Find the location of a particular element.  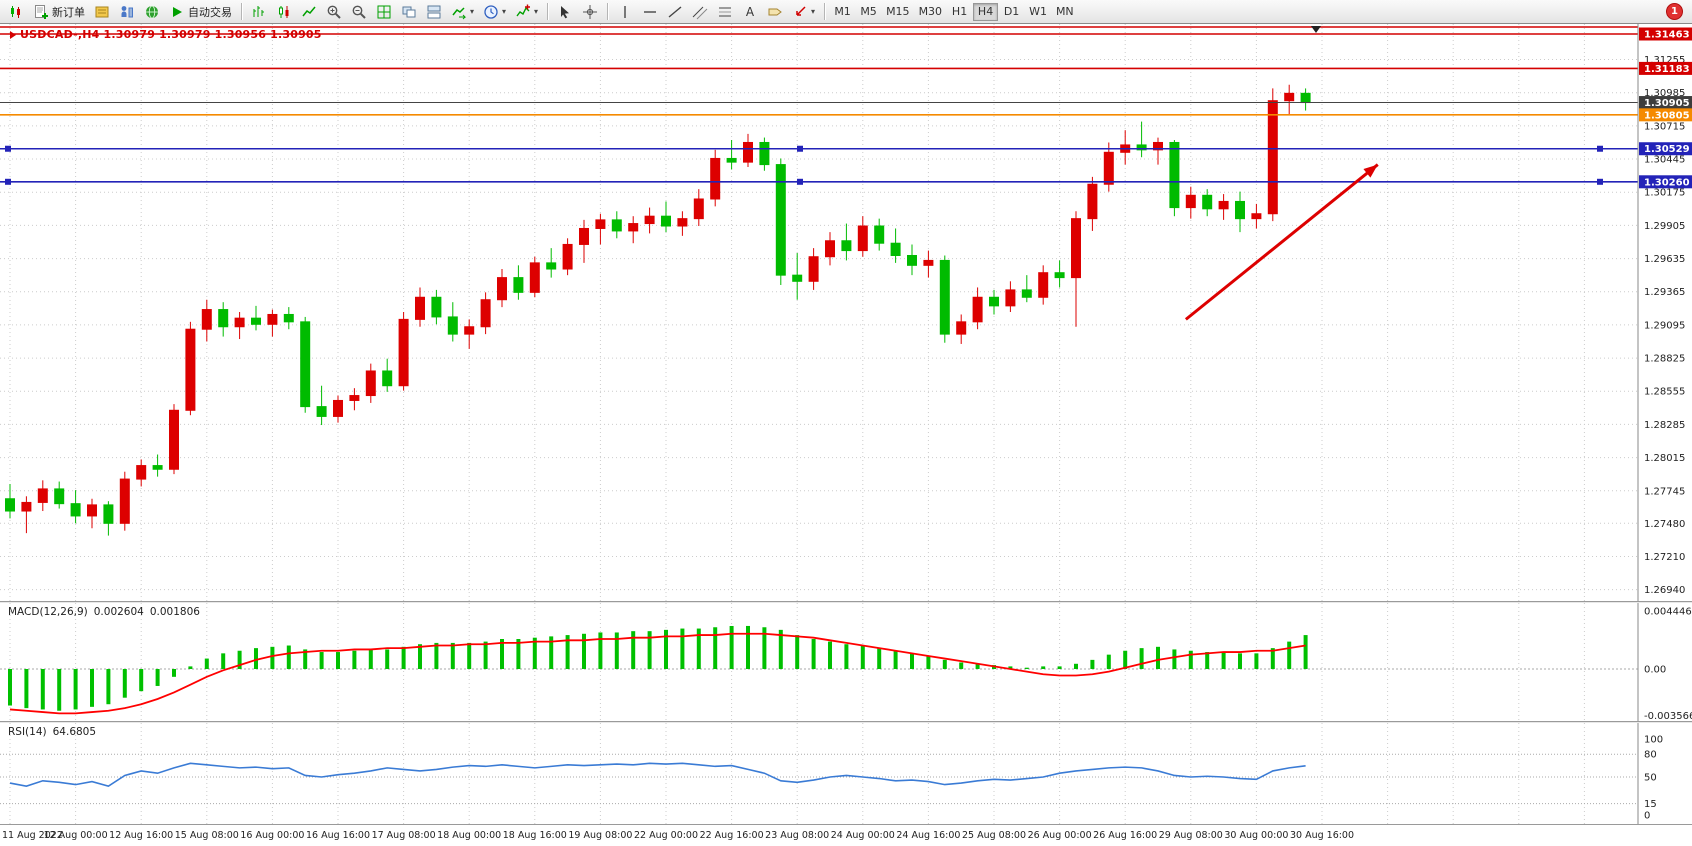

time-label: 17 Aug 08:00 is located at coordinates (403, 835).